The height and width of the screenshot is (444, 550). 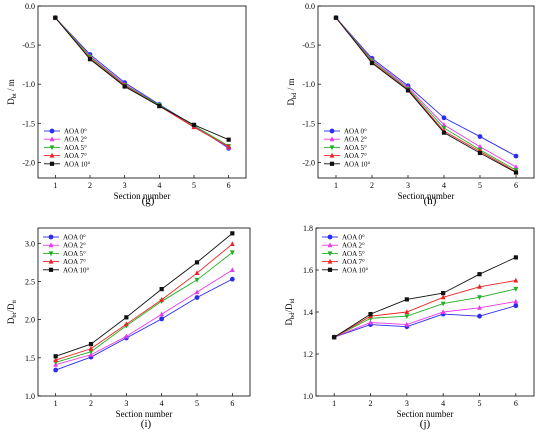 I want to click on y-tick-label: 1.0, so click(x=308, y=396).